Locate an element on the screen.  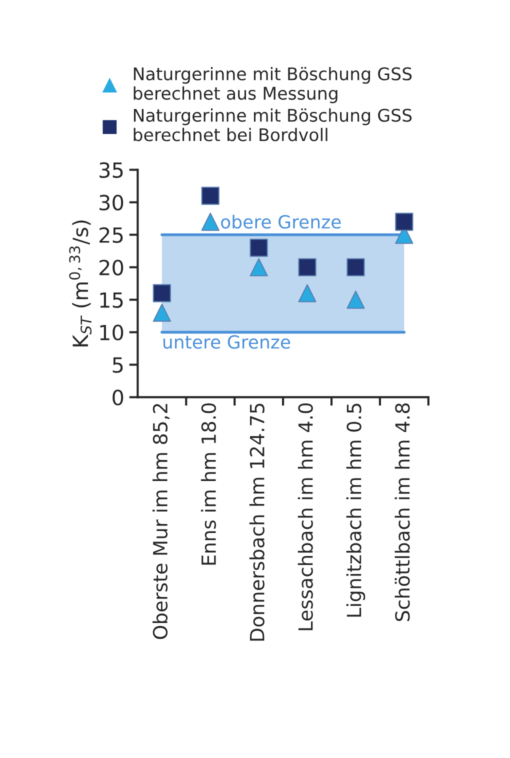
ref-line-label: obere Grenze is located at coordinates (281, 221).